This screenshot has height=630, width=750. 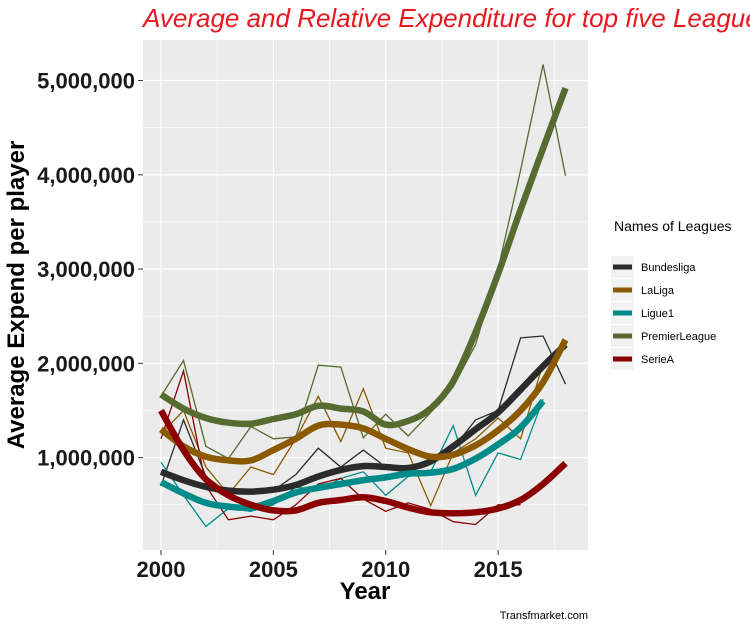 What do you see at coordinates (544, 616) in the screenshot?
I see `caption: Transfmarket.com` at bounding box center [544, 616].